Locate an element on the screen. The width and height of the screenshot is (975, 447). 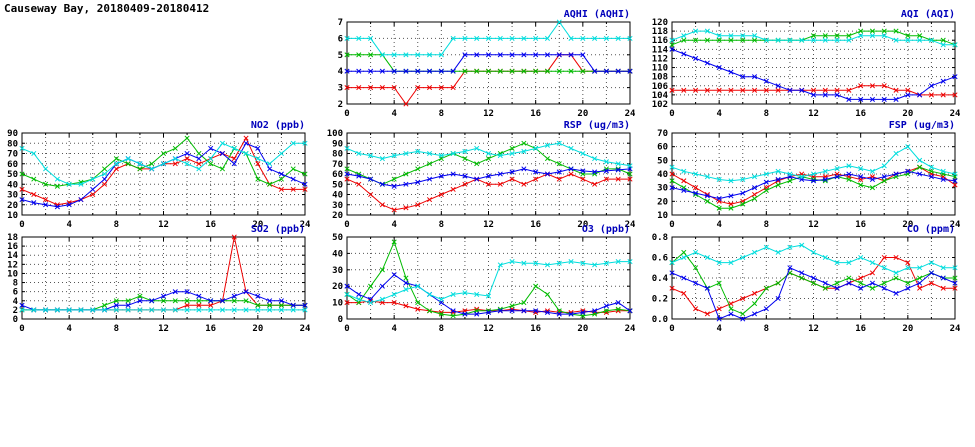
chart-o3: 0 10 20 30 40 50 0 4 8 12 16 20 24 O3 (ppb) is located at coordinates (475, 283).